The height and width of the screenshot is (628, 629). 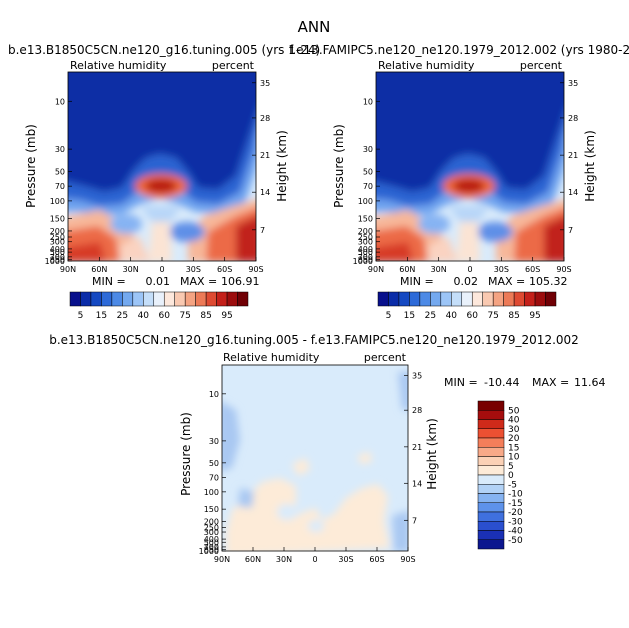 What do you see at coordinates (214, 477) in the screenshot?
I see `pressure-tick-label: 70` at bounding box center [214, 477].